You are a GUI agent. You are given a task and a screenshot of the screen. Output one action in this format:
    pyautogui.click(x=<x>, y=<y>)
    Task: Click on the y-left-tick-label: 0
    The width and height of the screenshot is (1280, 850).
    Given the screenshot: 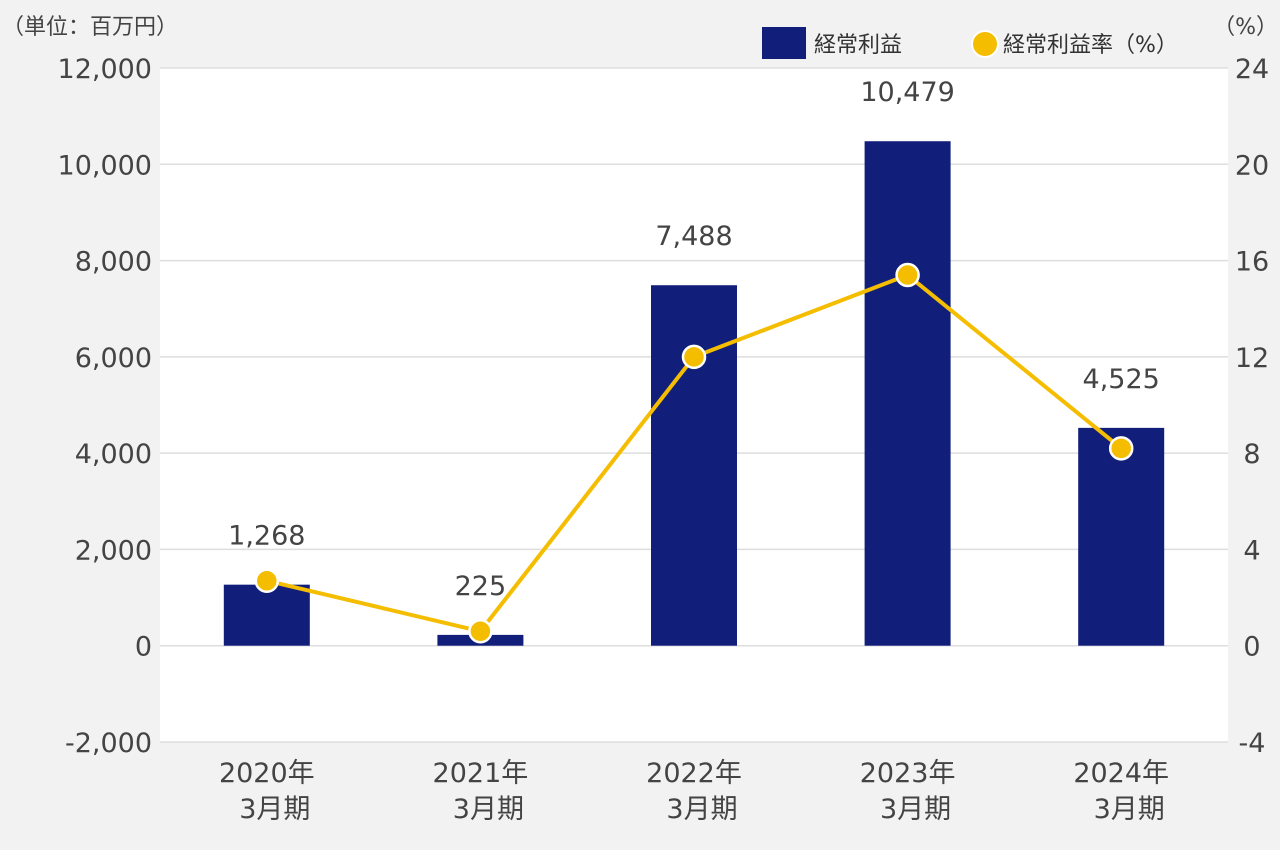 What is the action you would take?
    pyautogui.click(x=143, y=647)
    